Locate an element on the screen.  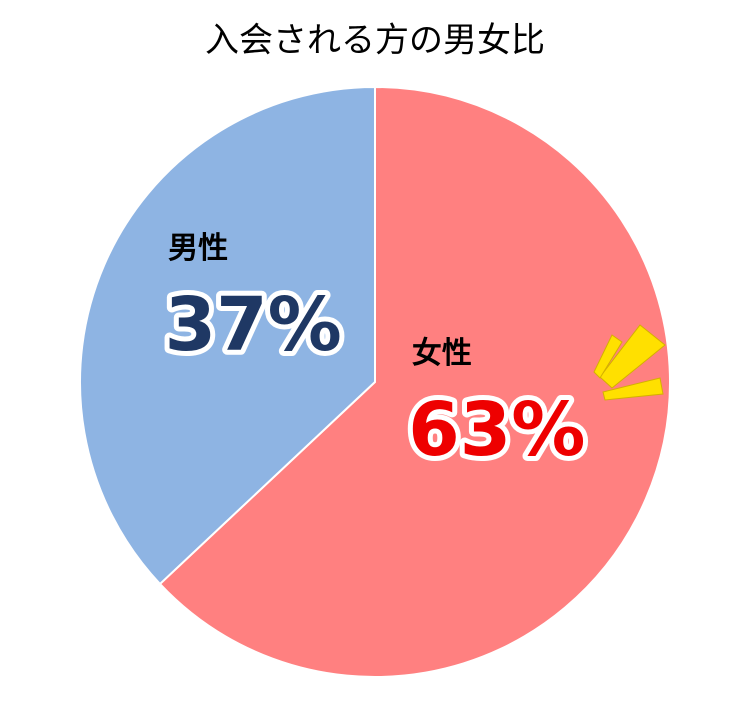
value-label: 37% is located at coordinates (253, 325).